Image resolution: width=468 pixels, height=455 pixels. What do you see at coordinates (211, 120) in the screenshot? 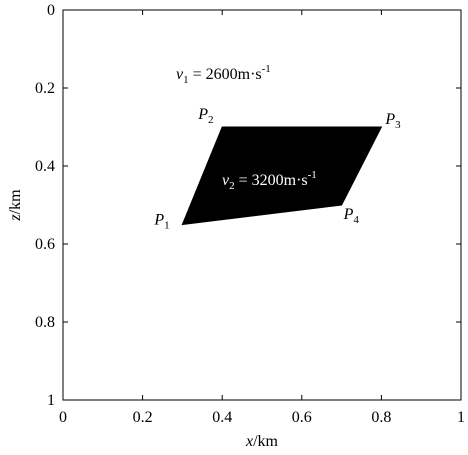
I see `point-label-sub: 2` at bounding box center [211, 120].